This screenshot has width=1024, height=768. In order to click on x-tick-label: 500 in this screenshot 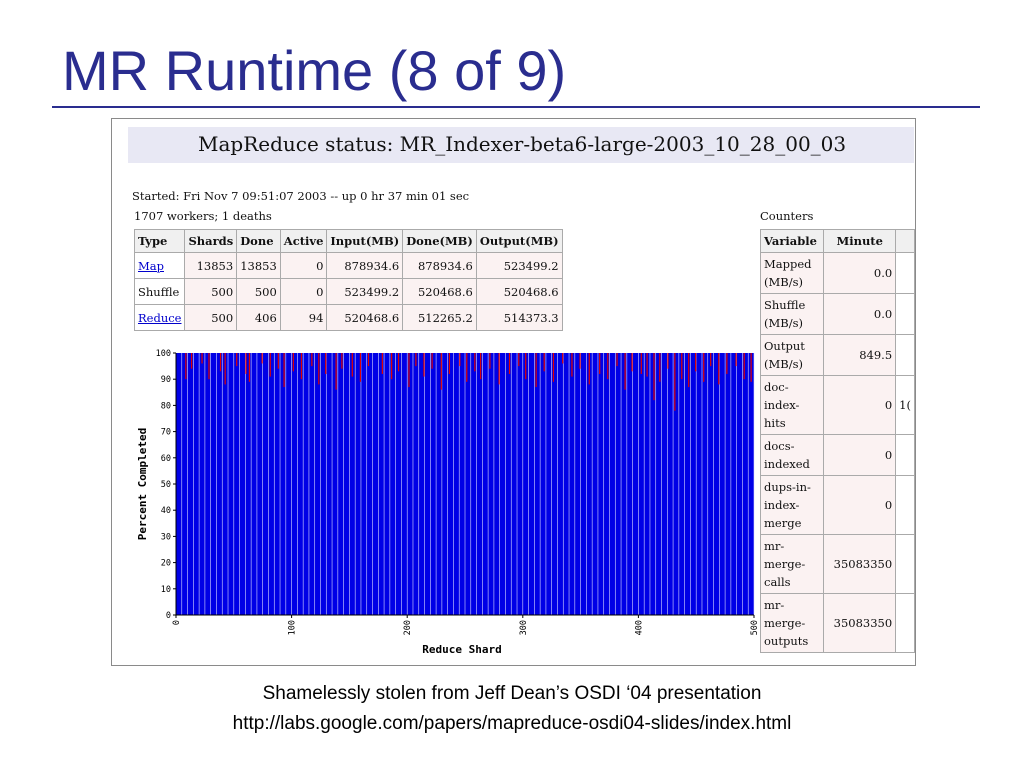, I will do `click(753, 627)`.